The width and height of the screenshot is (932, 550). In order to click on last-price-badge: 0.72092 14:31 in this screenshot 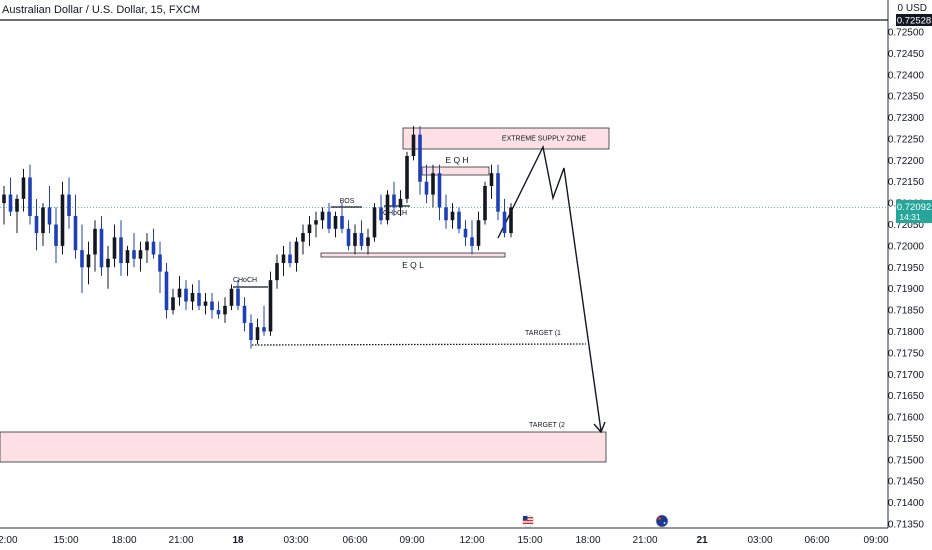, I will do `click(914, 211)`.